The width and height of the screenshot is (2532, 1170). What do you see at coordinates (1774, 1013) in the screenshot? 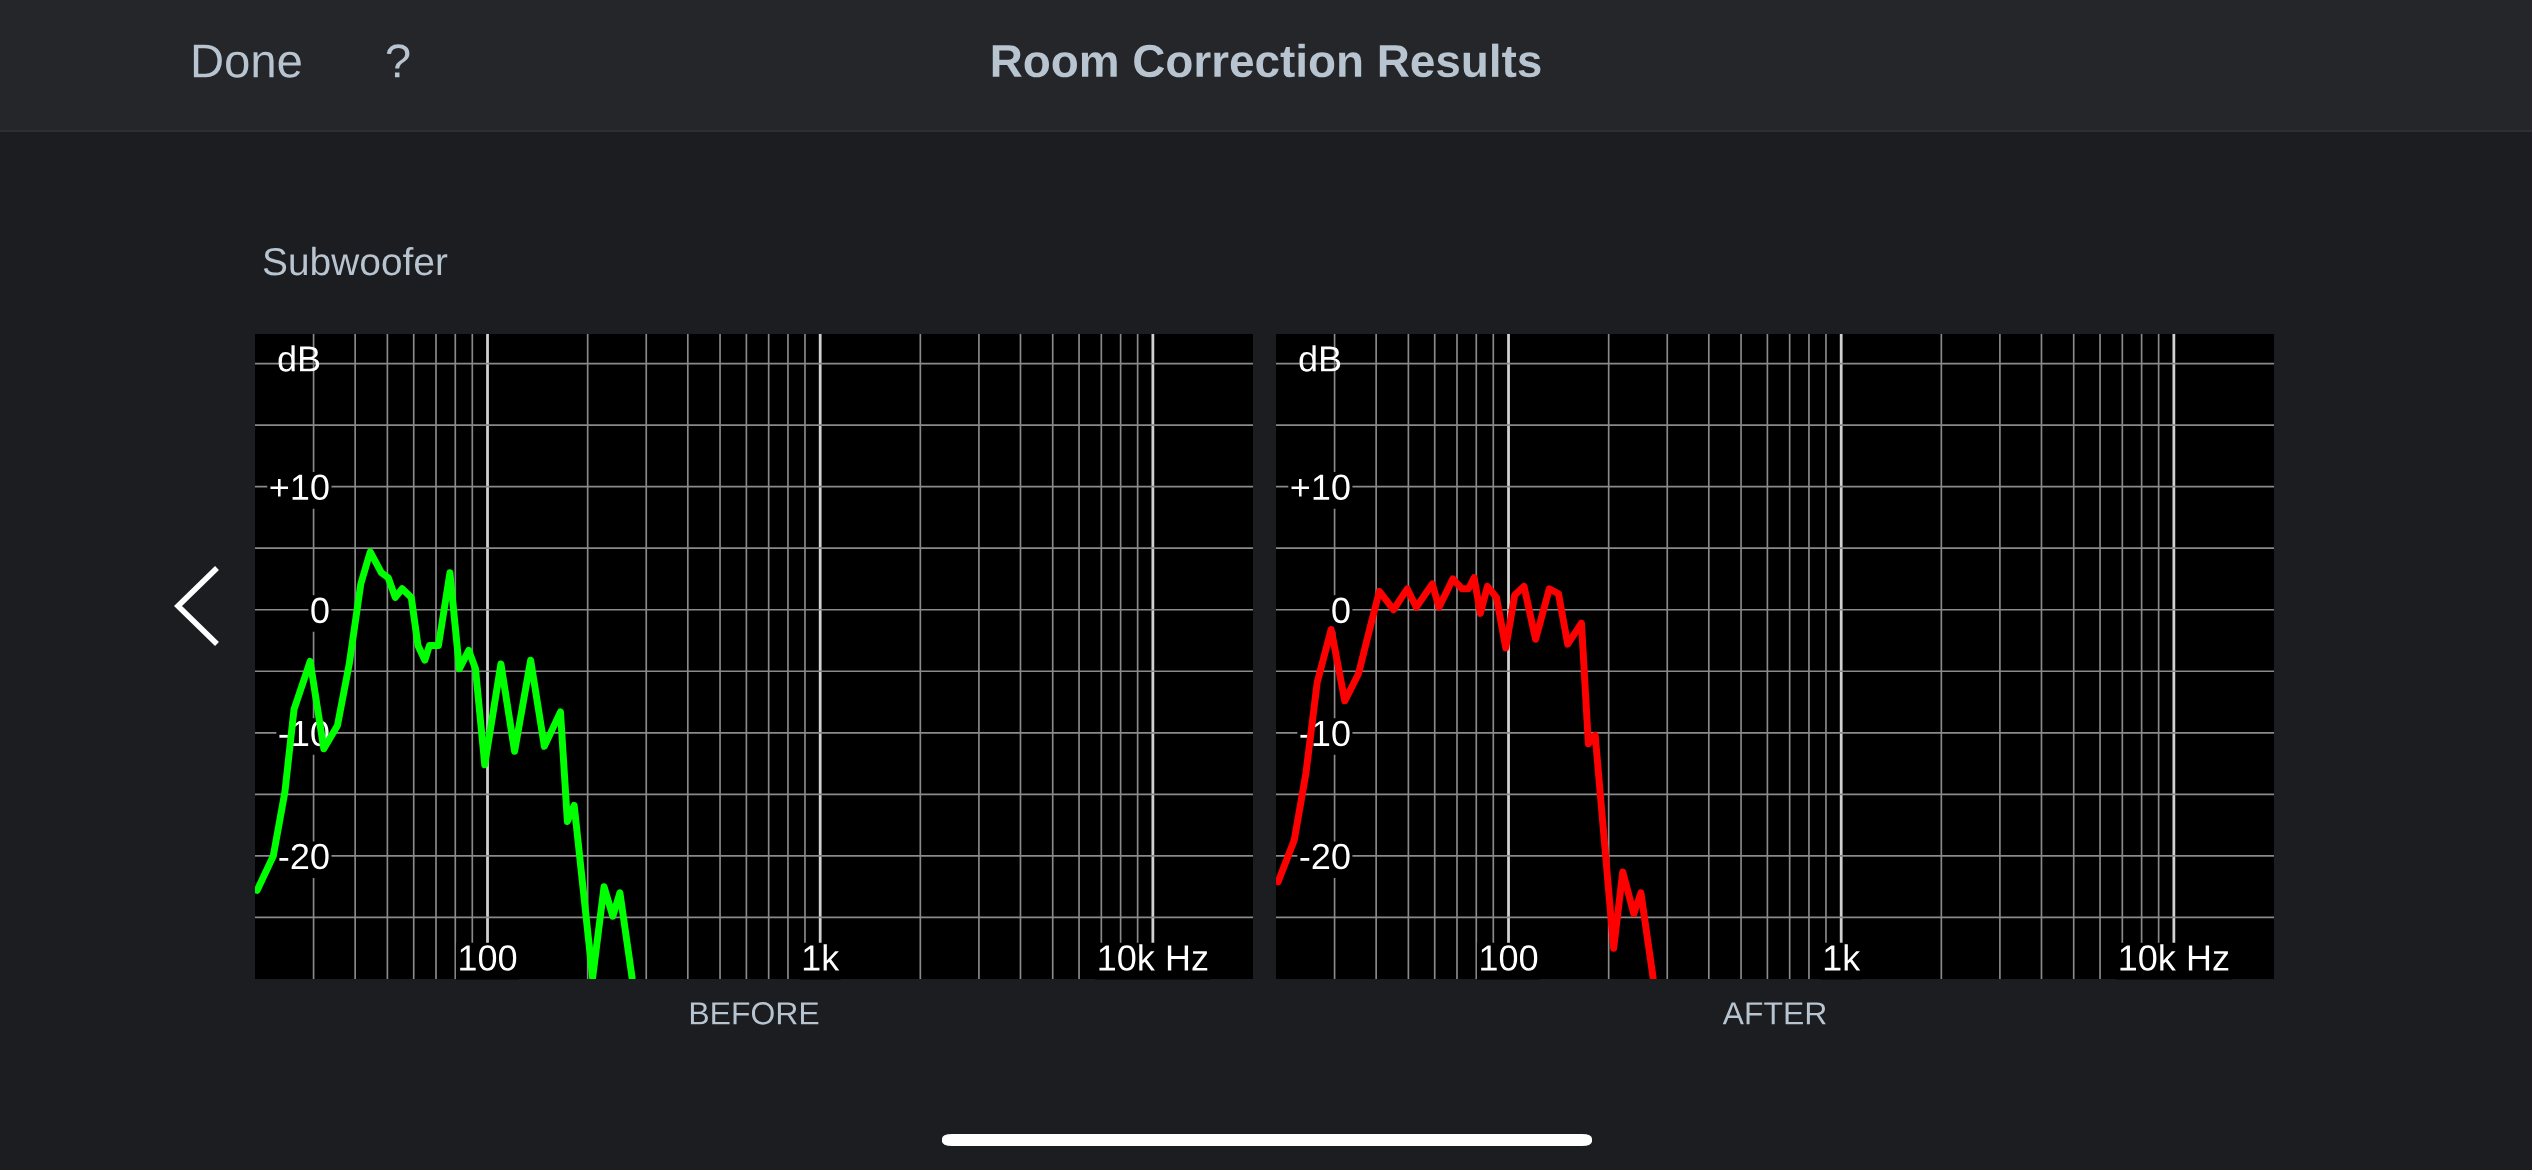
I see `x-axis-title: AFTER` at bounding box center [1774, 1013].